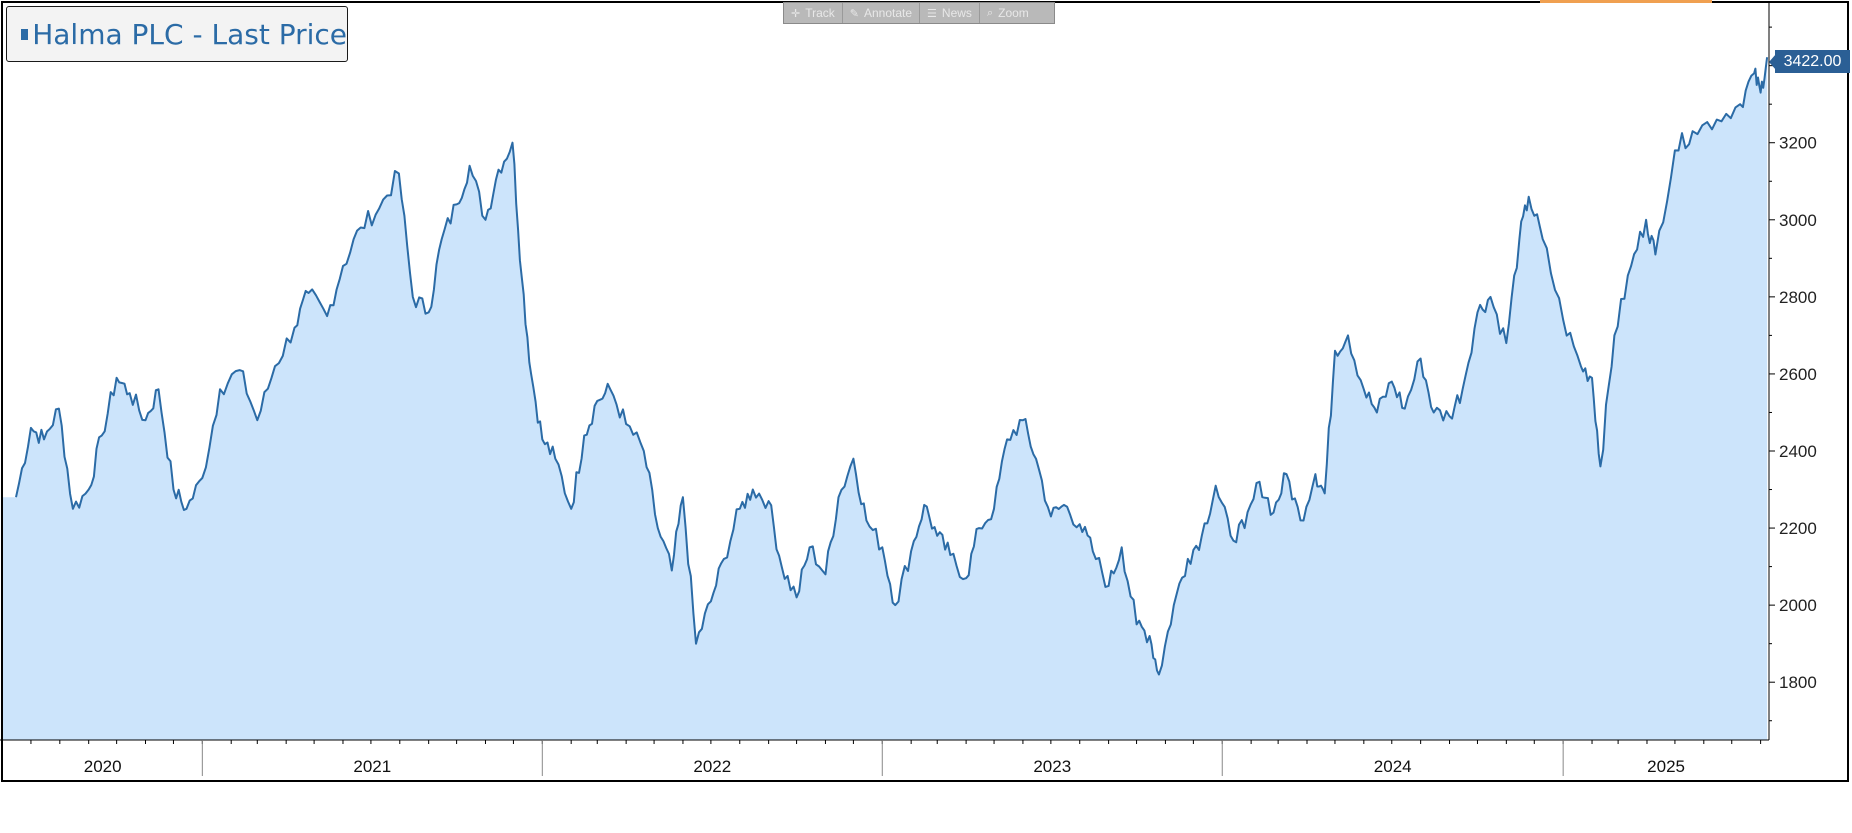 The width and height of the screenshot is (1852, 833). I want to click on x-year-label: 2020, so click(103, 766).